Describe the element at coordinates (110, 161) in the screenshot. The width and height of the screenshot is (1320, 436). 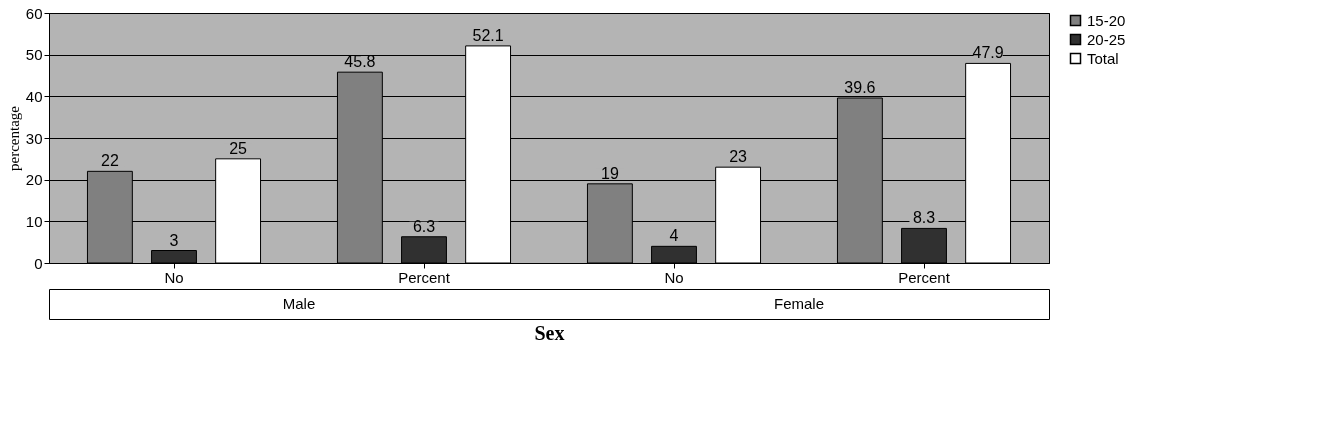
I see `data-label: 22` at that location.